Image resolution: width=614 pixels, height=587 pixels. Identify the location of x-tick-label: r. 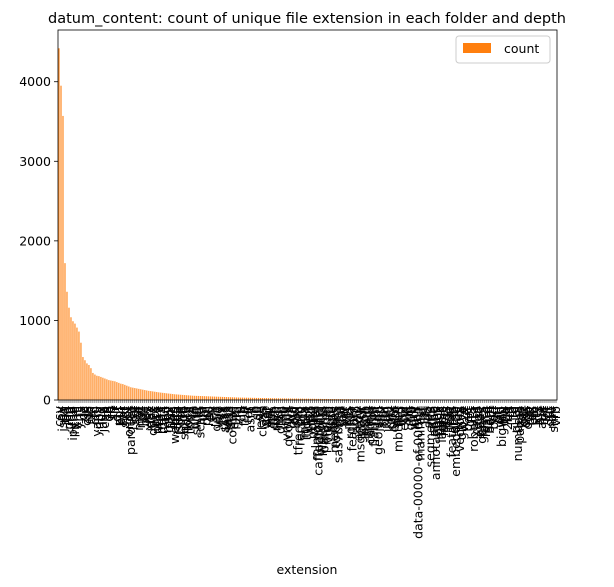
(114, 408).